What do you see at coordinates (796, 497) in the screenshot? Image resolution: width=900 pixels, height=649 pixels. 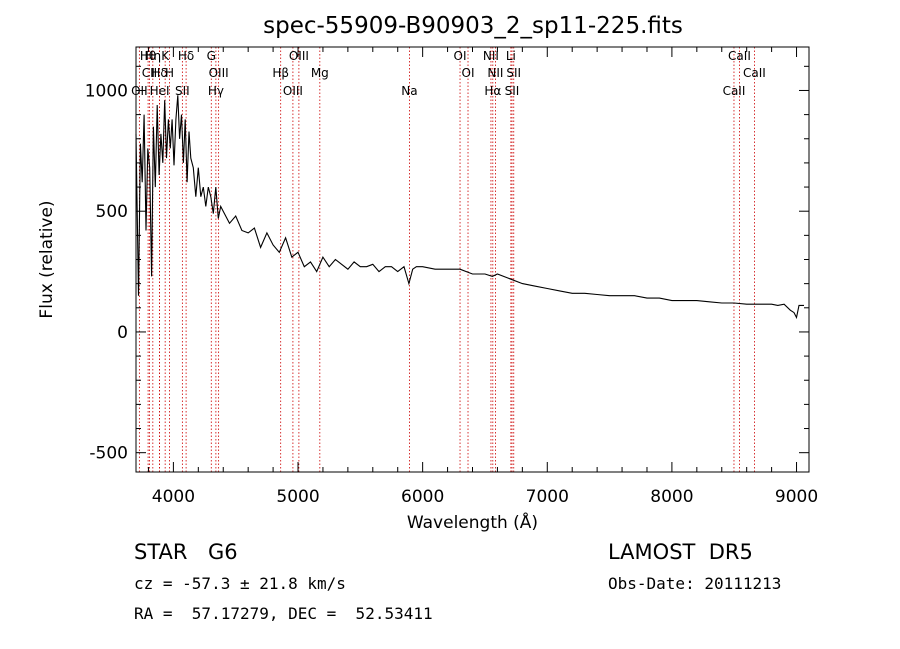 I see `x-tick-label: 9000` at bounding box center [796, 497].